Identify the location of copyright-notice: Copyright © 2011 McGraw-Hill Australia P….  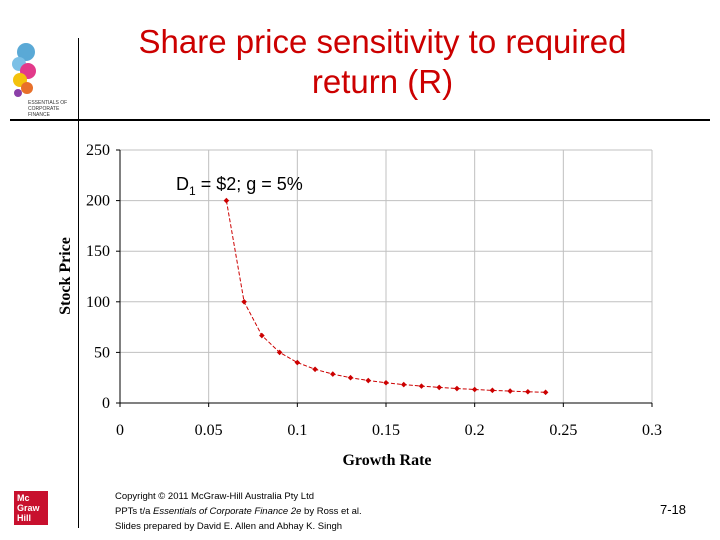
(238, 511).